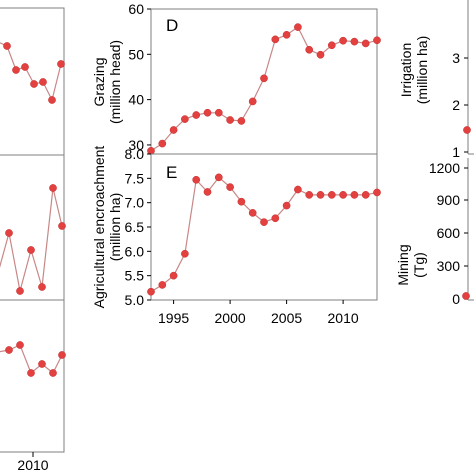 The image size is (474, 474). I want to click on panel-d-y-tick-label: 50, so click(136, 54).